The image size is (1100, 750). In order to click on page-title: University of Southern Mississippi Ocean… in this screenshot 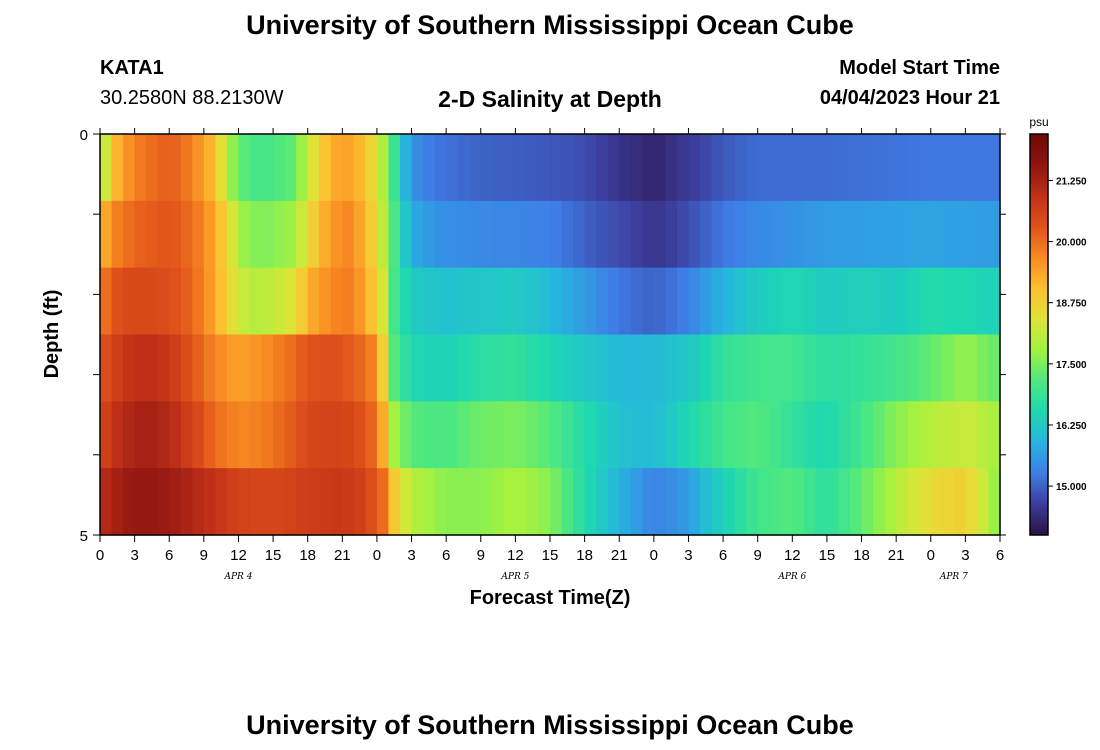, I will do `click(550, 25)`.